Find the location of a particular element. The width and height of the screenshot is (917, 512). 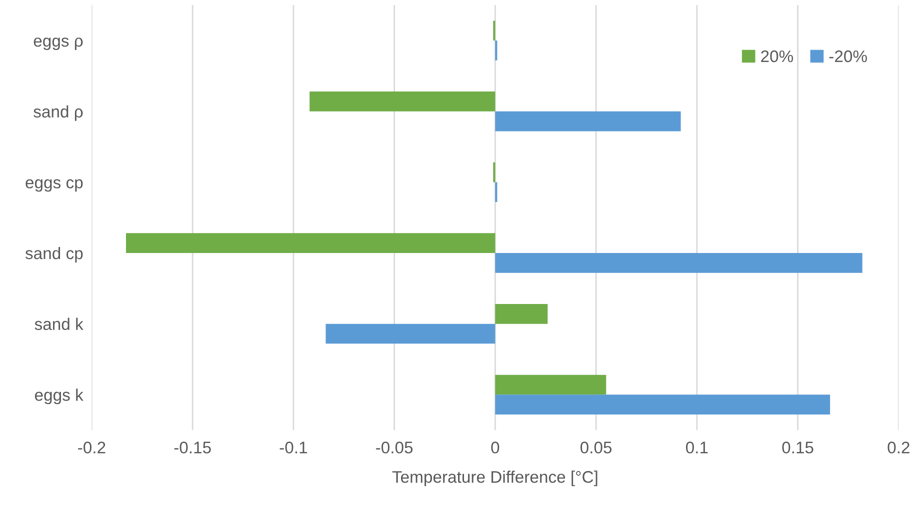

x-tick-label: -0.05 is located at coordinates (394, 448).